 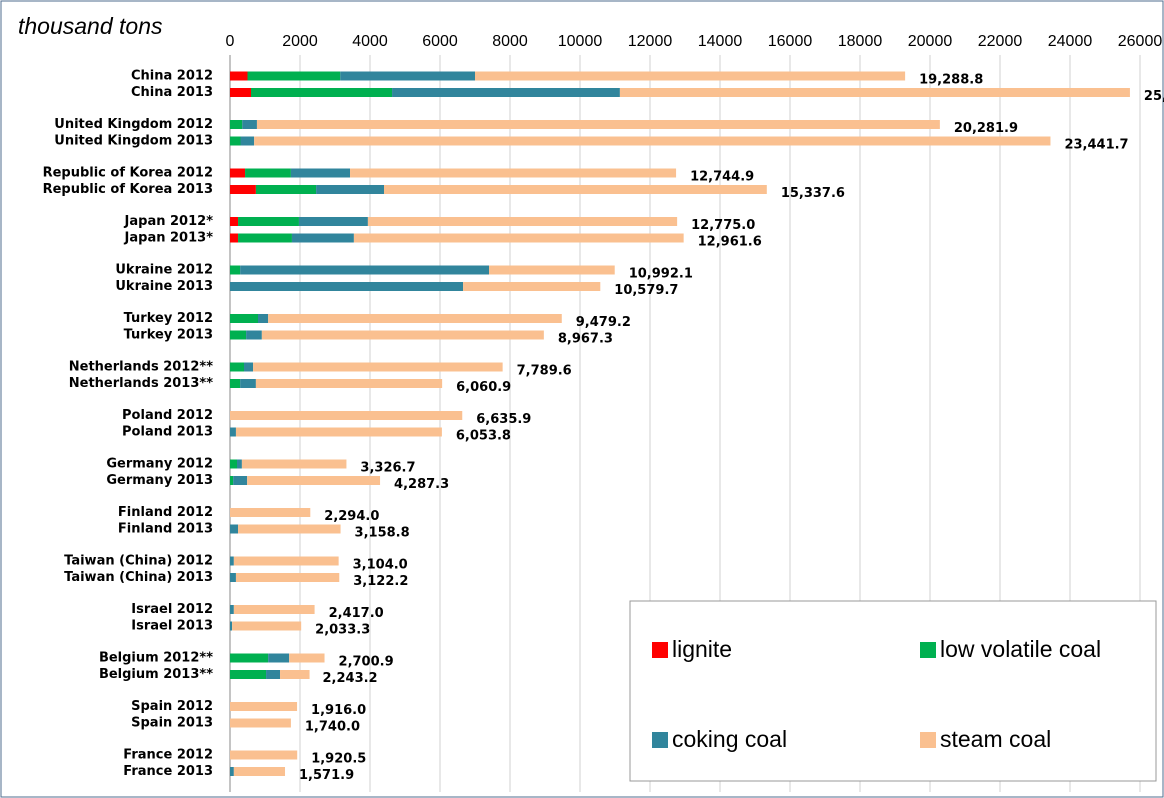 What do you see at coordinates (138, 561) in the screenshot?
I see `category-label: Taiwan (China) 2012` at bounding box center [138, 561].